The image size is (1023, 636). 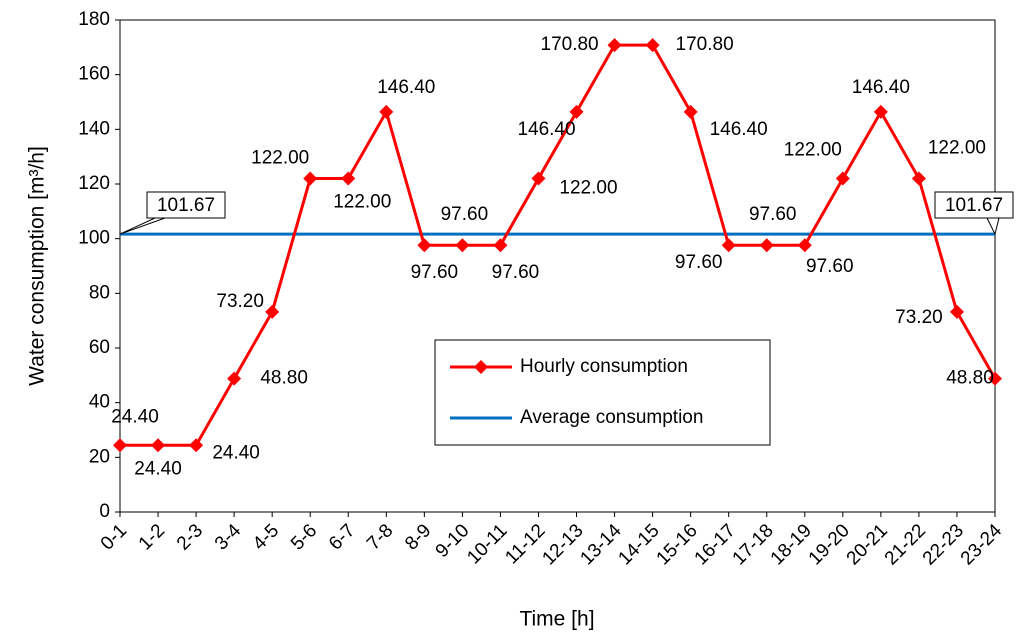 What do you see at coordinates (94, 128) in the screenshot?
I see `y-tick-label: 140` at bounding box center [94, 128].